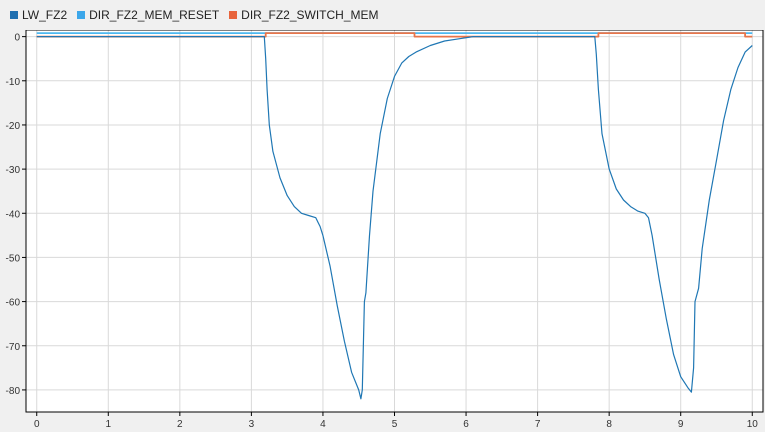  I want to click on x-tick-label: 1, so click(109, 424).